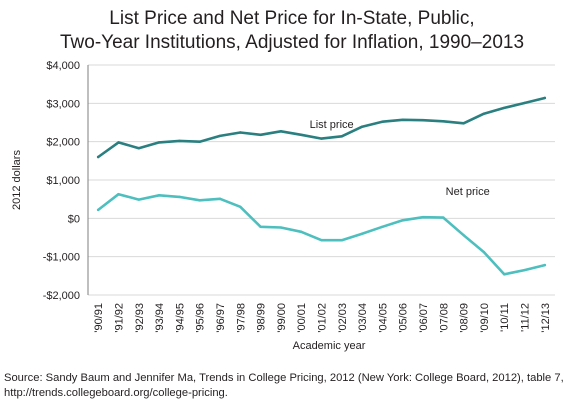  What do you see at coordinates (282, 318) in the screenshot?
I see `x-tick-label: '99/00` at bounding box center [282, 318].